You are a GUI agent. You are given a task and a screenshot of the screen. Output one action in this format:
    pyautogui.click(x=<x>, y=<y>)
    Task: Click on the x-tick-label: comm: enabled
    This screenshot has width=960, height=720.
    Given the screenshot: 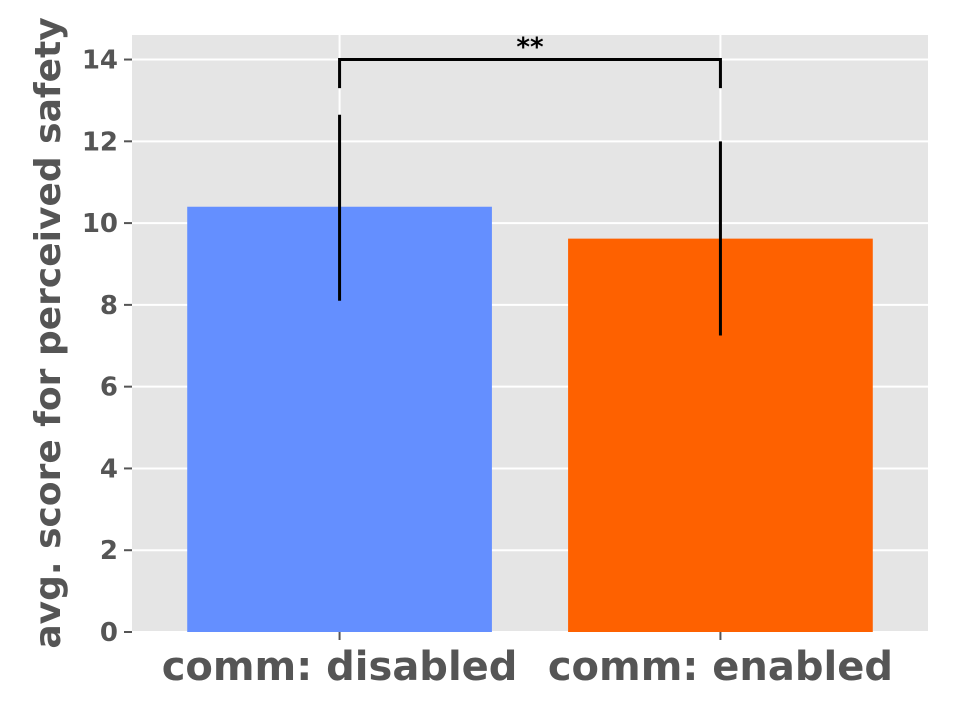 What is the action you would take?
    pyautogui.click(x=720, y=667)
    